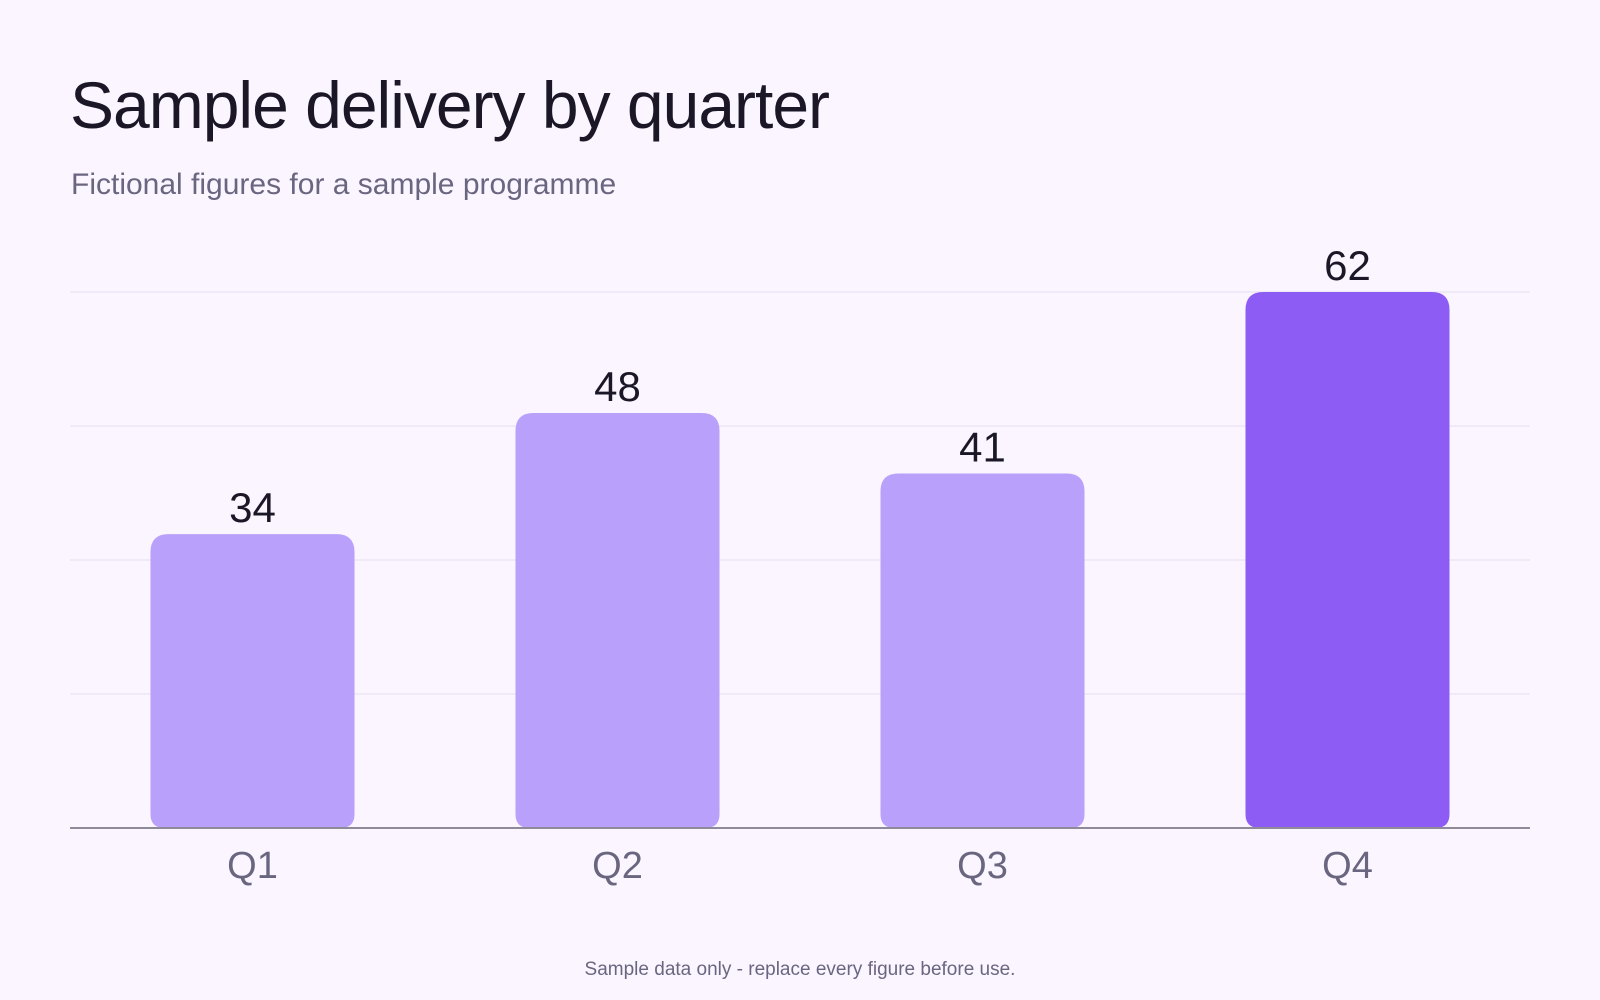 The image size is (1600, 1000). Describe the element at coordinates (252, 866) in the screenshot. I see `category-label: Q1` at that location.